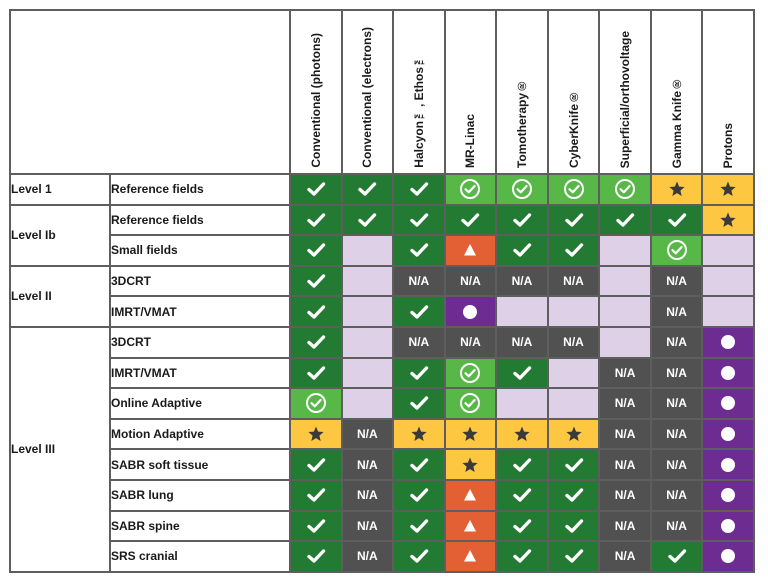 The width and height of the screenshot is (768, 580). I want to click on column-header: Conventional (photons), so click(316, 92).